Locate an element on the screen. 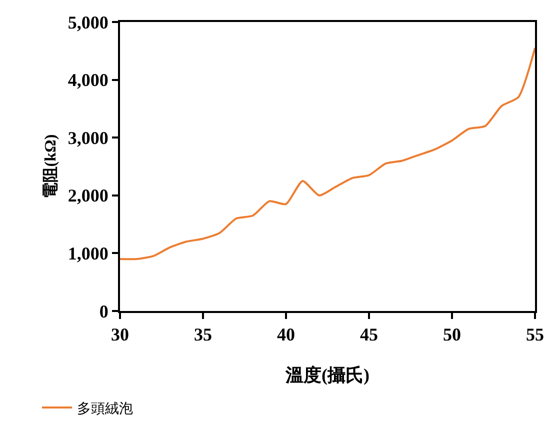  y-tick-label: 3,000 is located at coordinates (88, 138).